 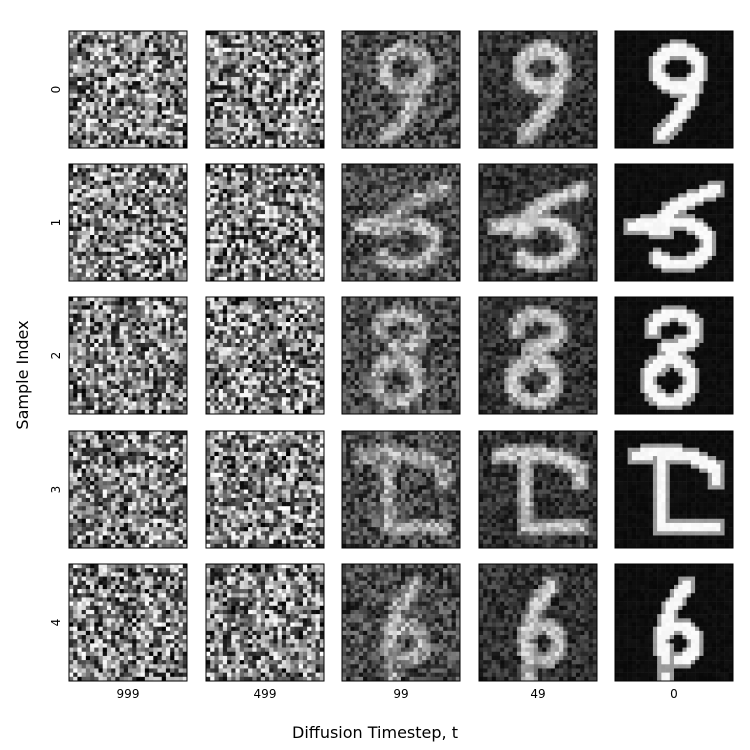 I want to click on sample-4-t-49-image, so click(x=538, y=622).